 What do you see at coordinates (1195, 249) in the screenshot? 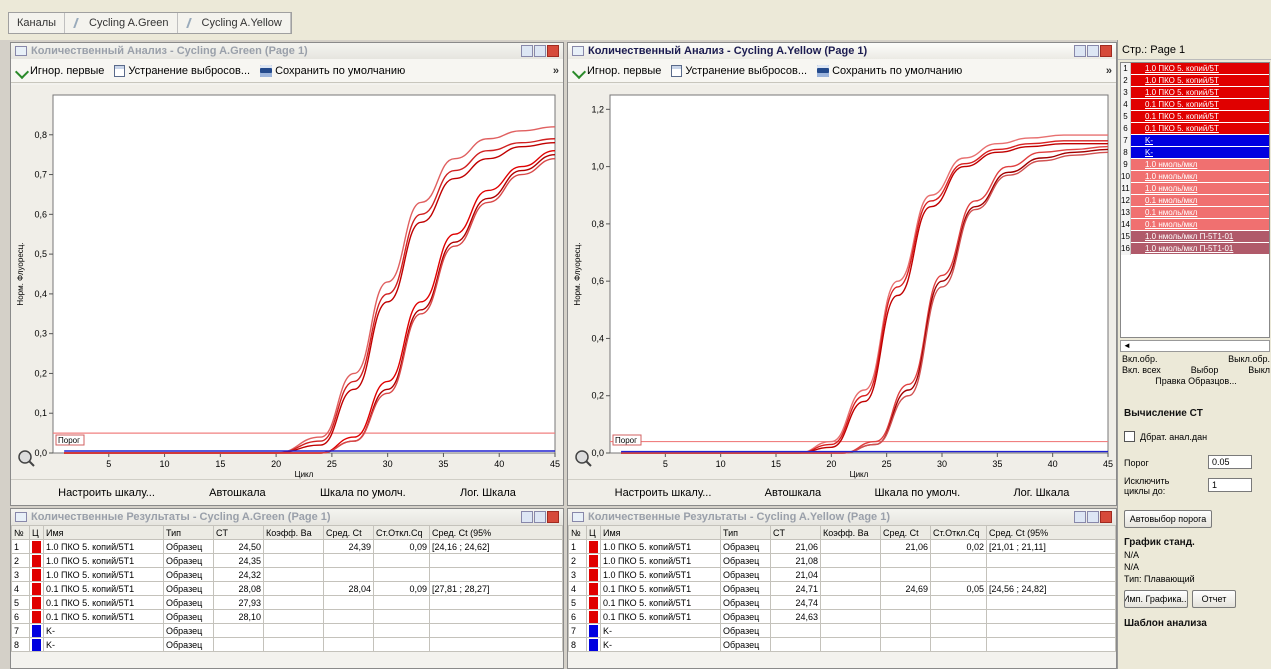
I see `sample-list-item: 16 1.0 нмоль/мкл П-5Т1-01` at bounding box center [1195, 249].